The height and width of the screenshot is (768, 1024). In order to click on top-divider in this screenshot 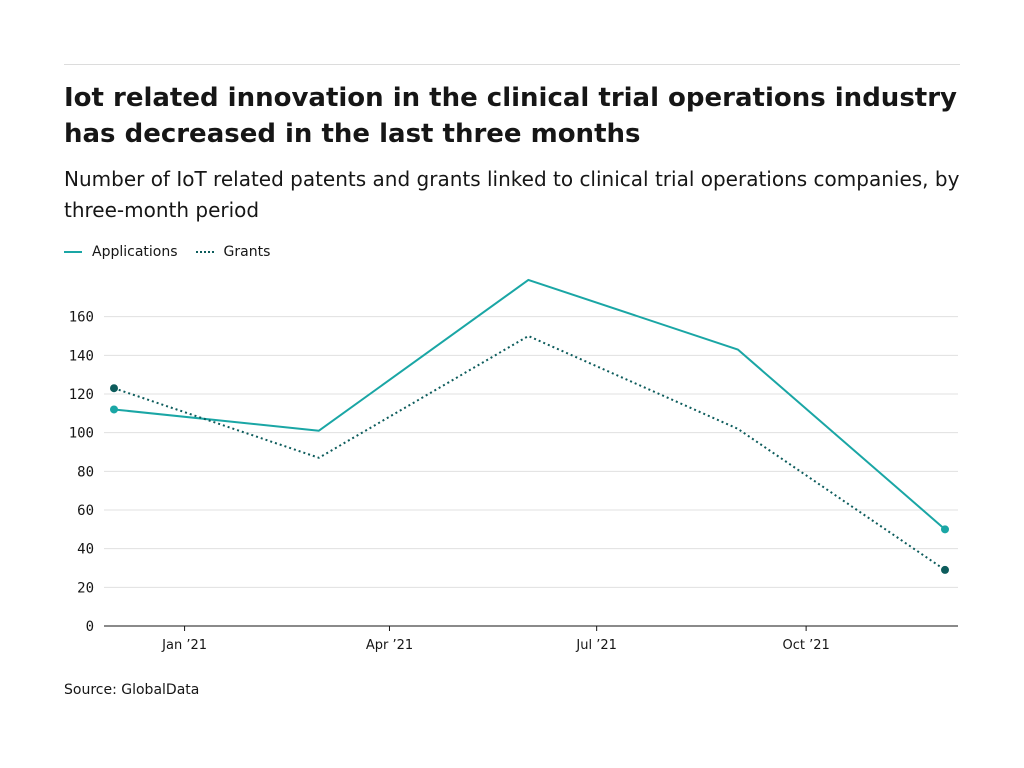, I will do `click(512, 64)`.